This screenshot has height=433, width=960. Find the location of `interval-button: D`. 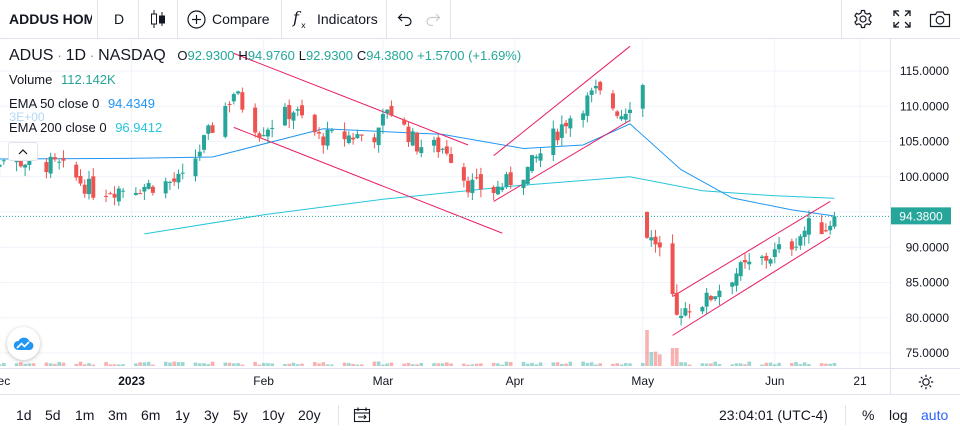

interval-button: D is located at coordinates (119, 19).